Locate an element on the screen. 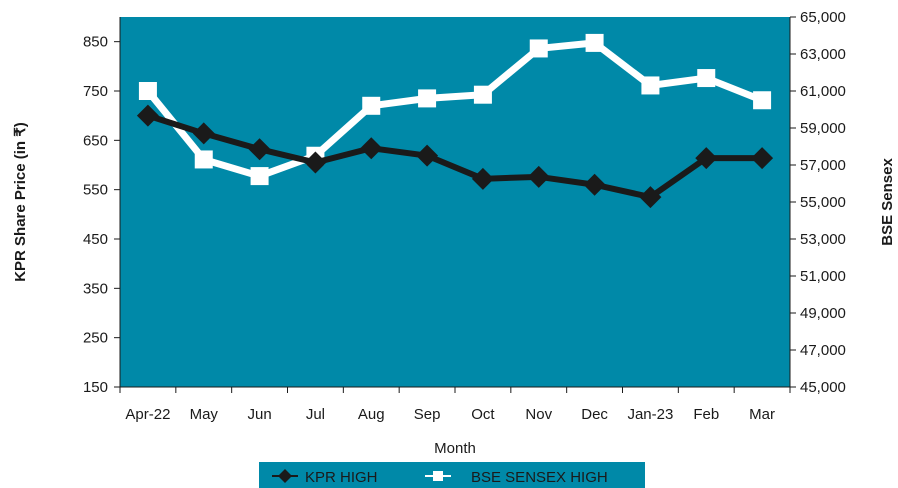  x-axis-title: Month is located at coordinates (455, 448).